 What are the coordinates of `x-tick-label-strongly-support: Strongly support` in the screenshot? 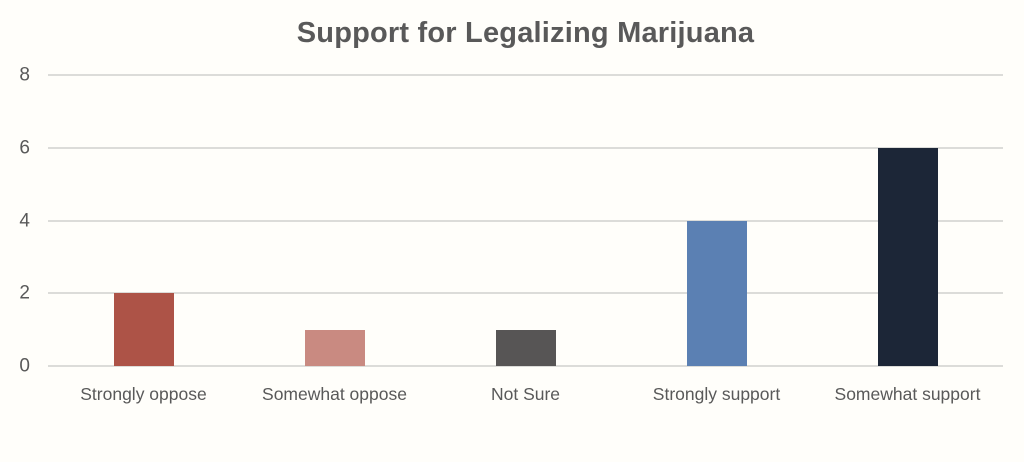 It's located at (716, 394).